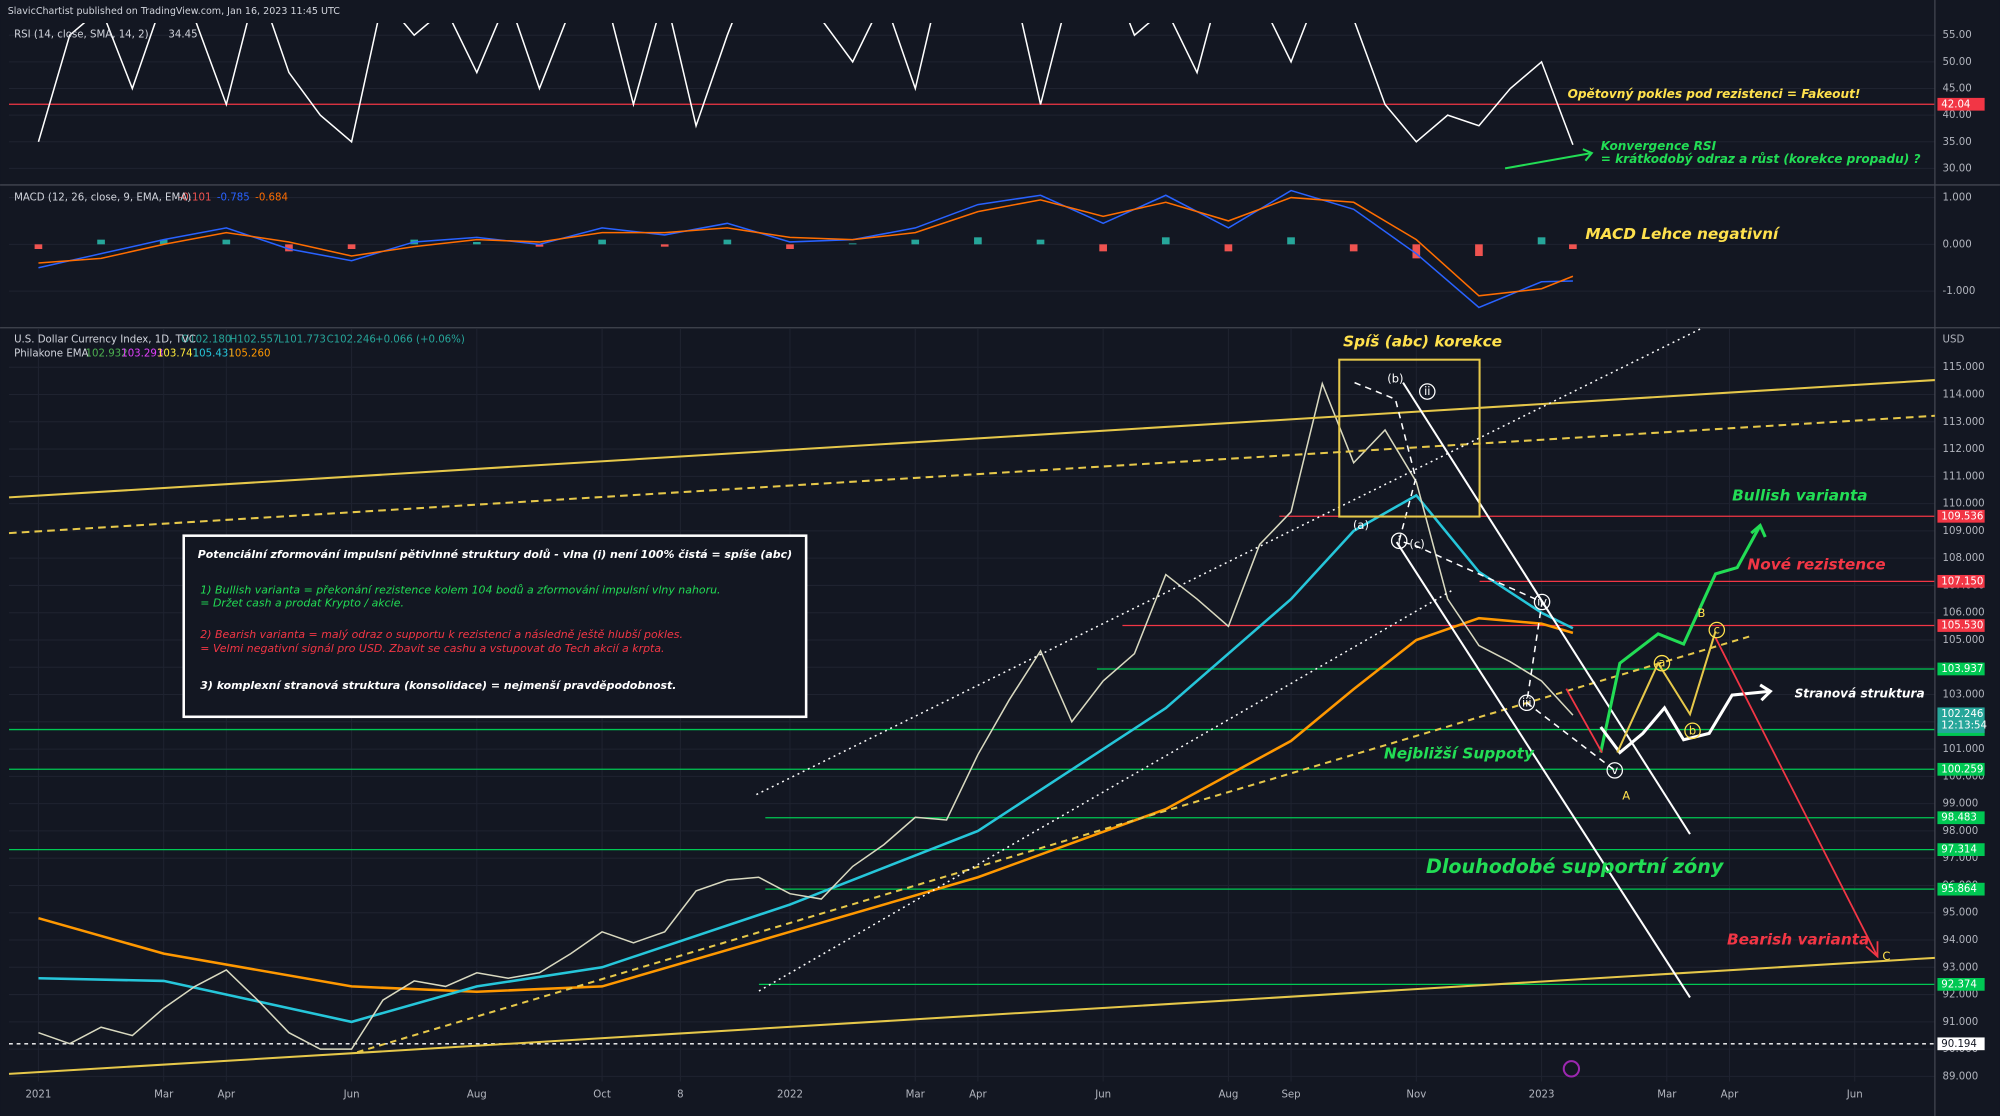 Image resolution: width=2000 pixels, height=1116 pixels. What do you see at coordinates (1957, 88) in the screenshot?
I see `y-tick-label: 45.00` at bounding box center [1957, 88].